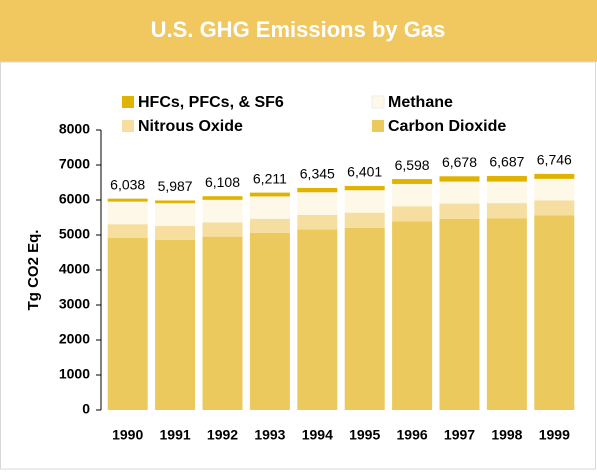 The height and width of the screenshot is (475, 597). I want to click on total-label: 6,598, so click(412, 165).